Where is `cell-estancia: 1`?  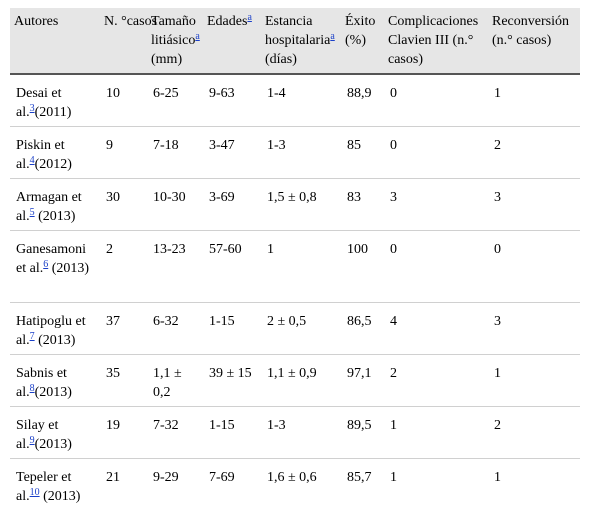
cell-estancia: 1 is located at coordinates (301, 267).